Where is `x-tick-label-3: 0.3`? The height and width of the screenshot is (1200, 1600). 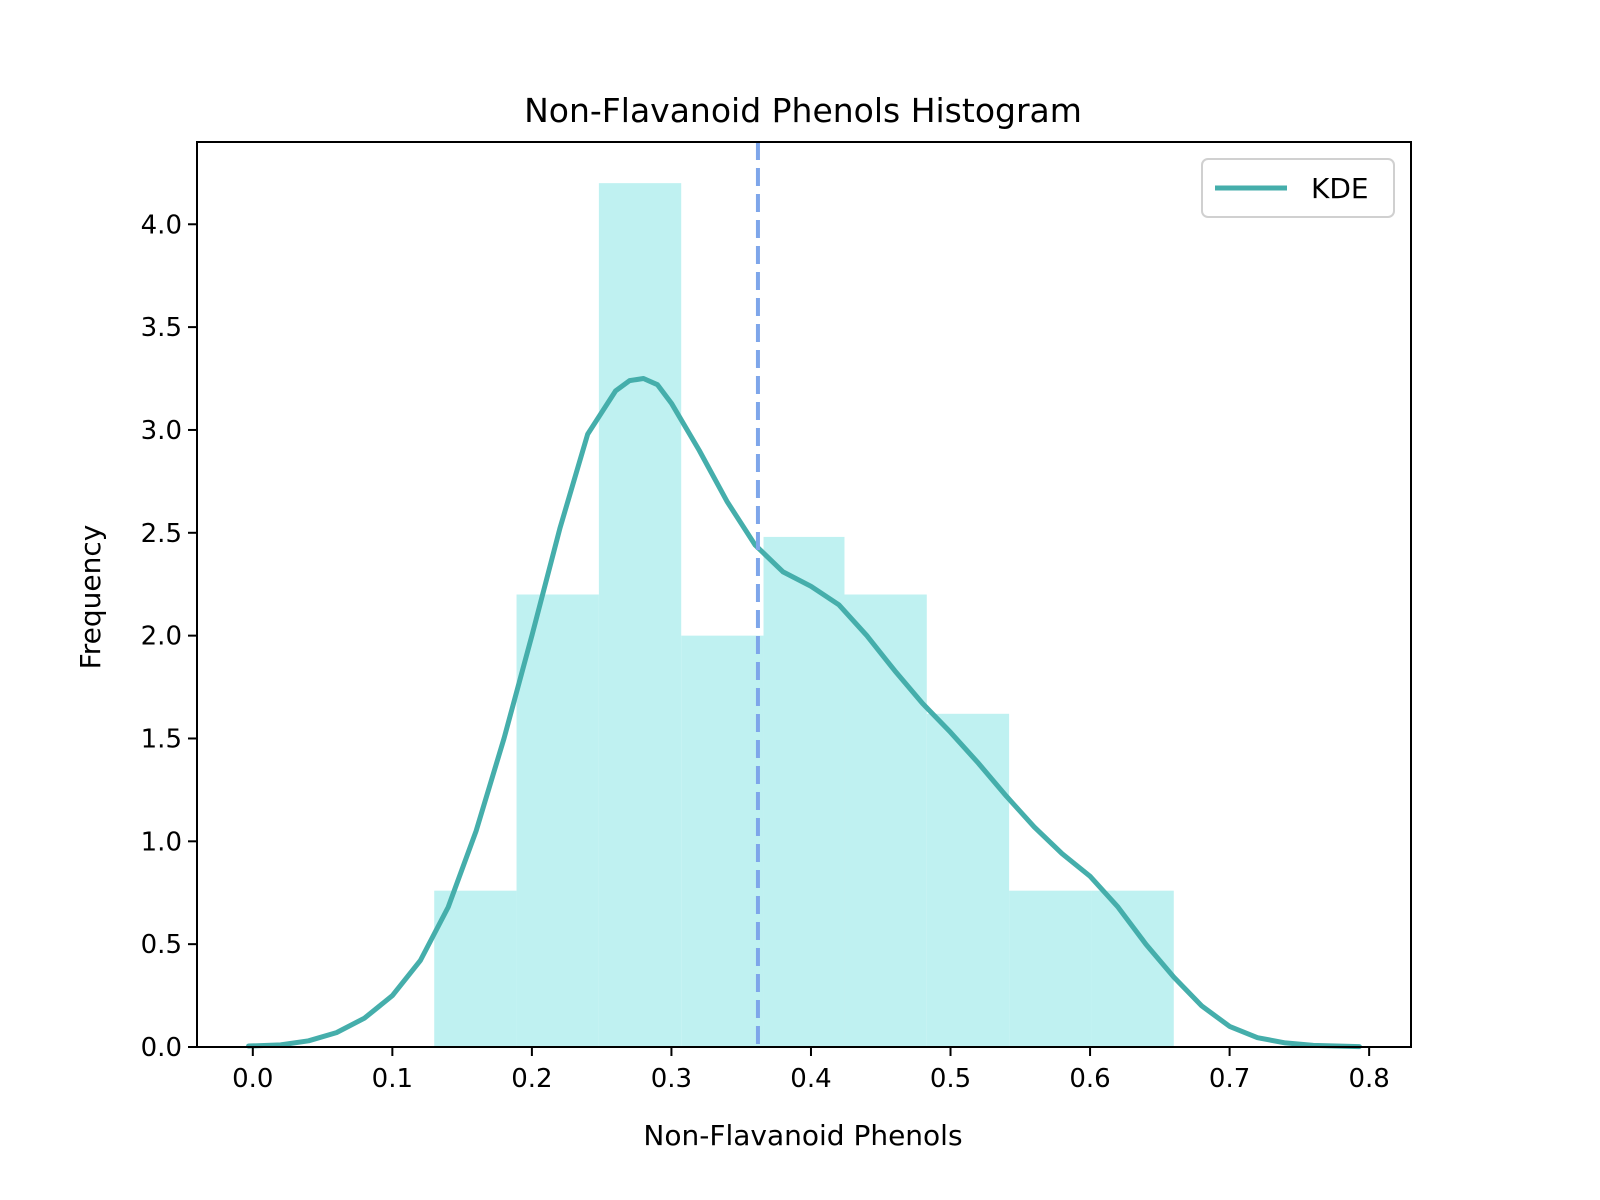
x-tick-label-3: 0.3 is located at coordinates (671, 1079).